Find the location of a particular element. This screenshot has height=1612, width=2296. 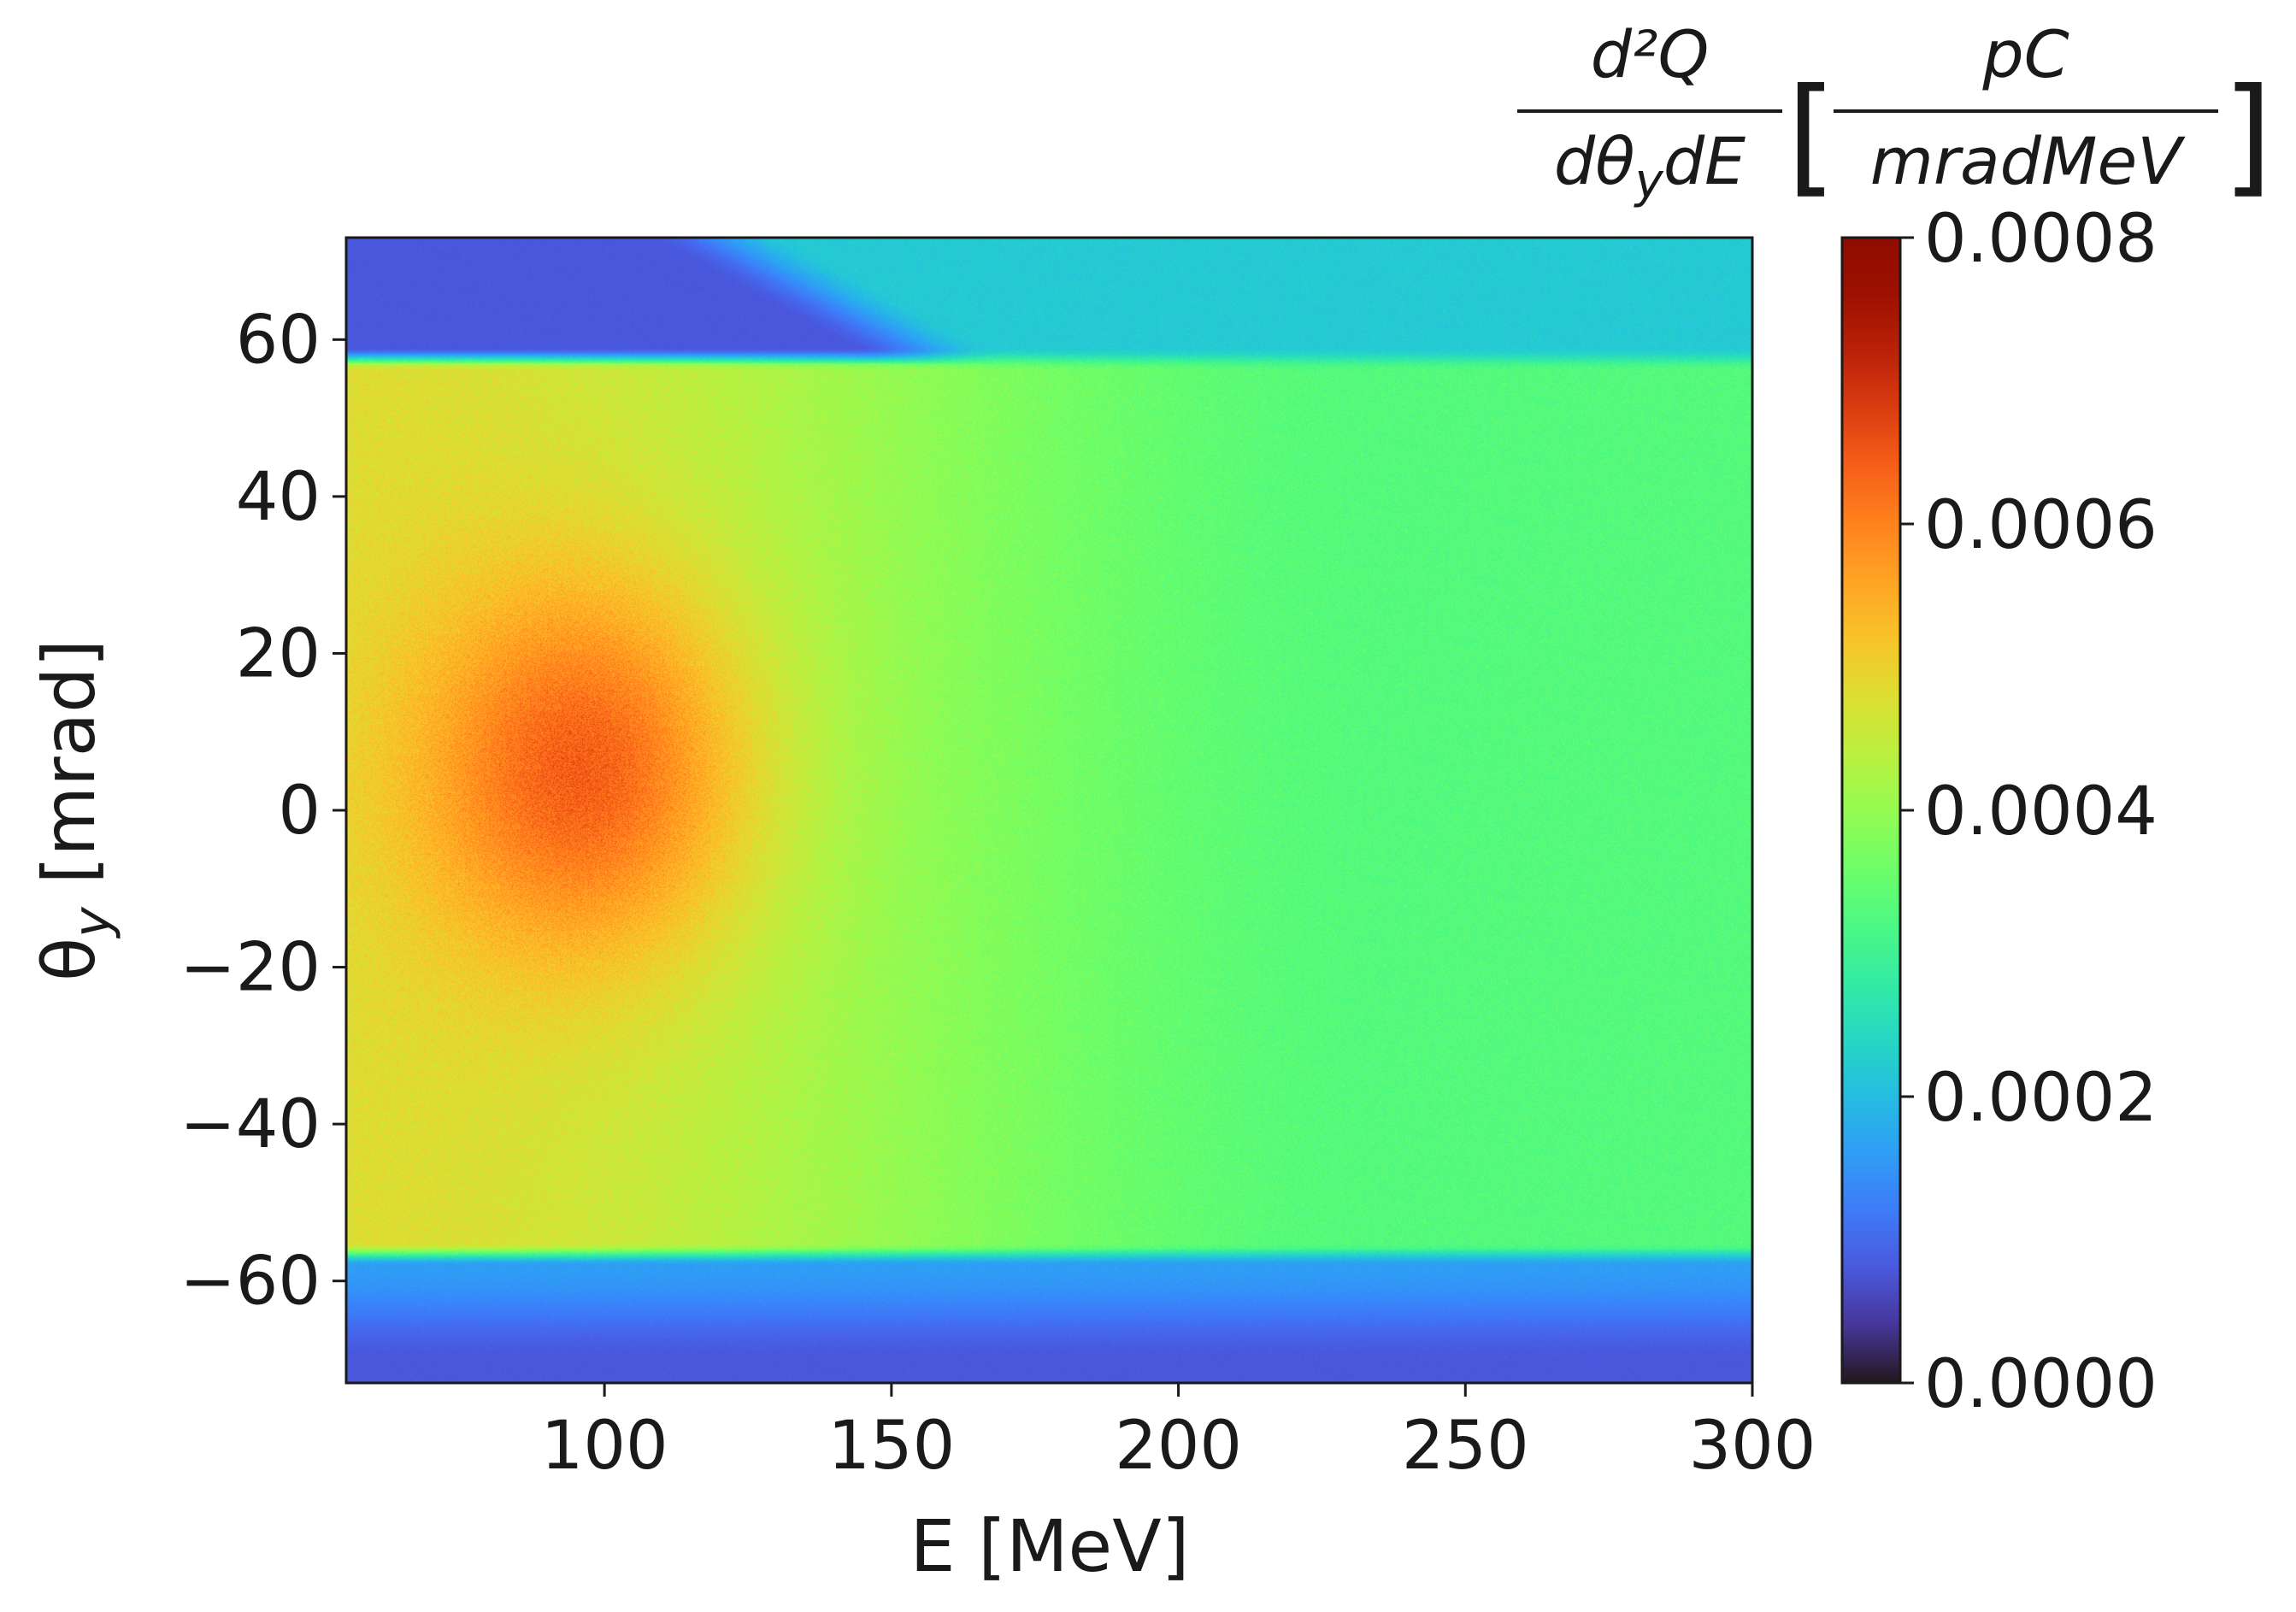

colorbar-unit-close-bracket: ] is located at coordinates (2247, 136).